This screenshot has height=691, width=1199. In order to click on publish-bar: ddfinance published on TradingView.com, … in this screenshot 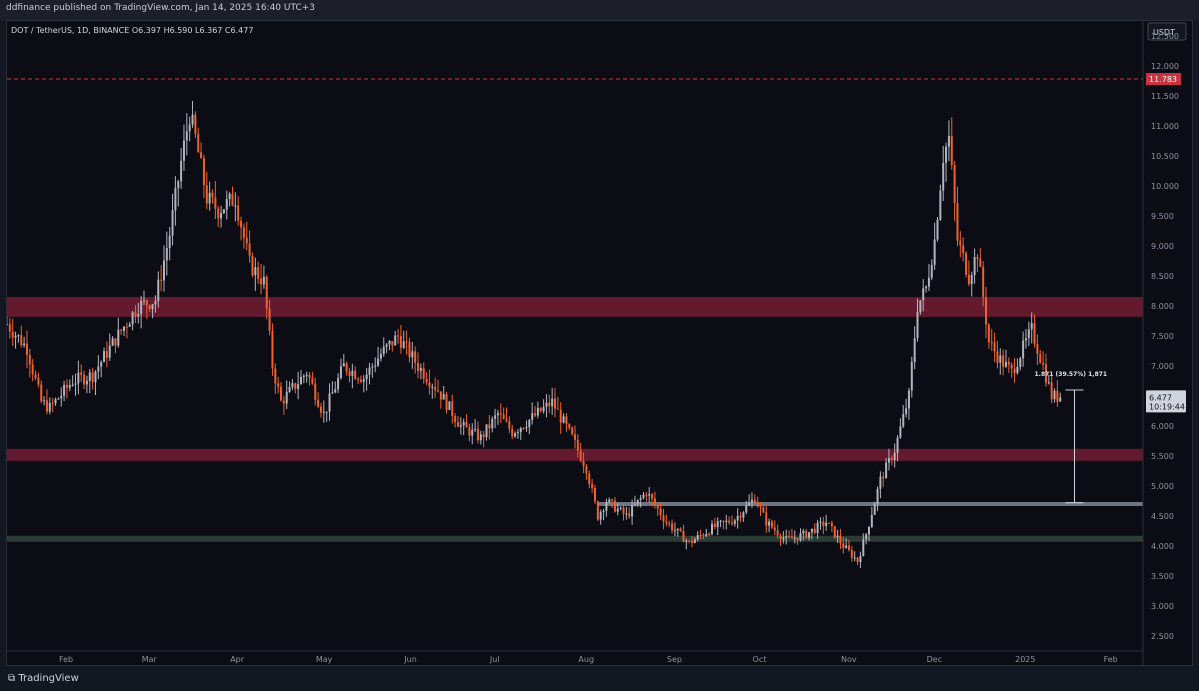, I will do `click(599, 10)`.